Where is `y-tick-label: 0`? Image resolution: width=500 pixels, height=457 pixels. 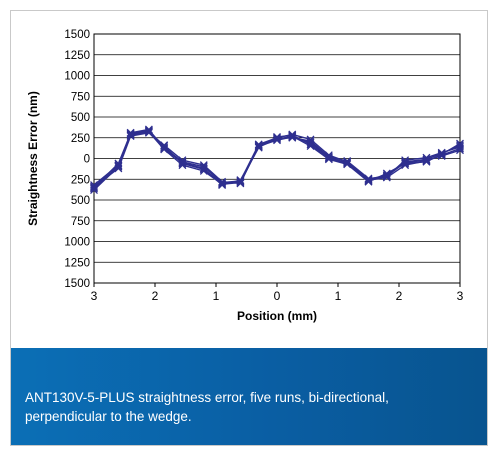 y-tick-label: 0 is located at coordinates (87, 160).